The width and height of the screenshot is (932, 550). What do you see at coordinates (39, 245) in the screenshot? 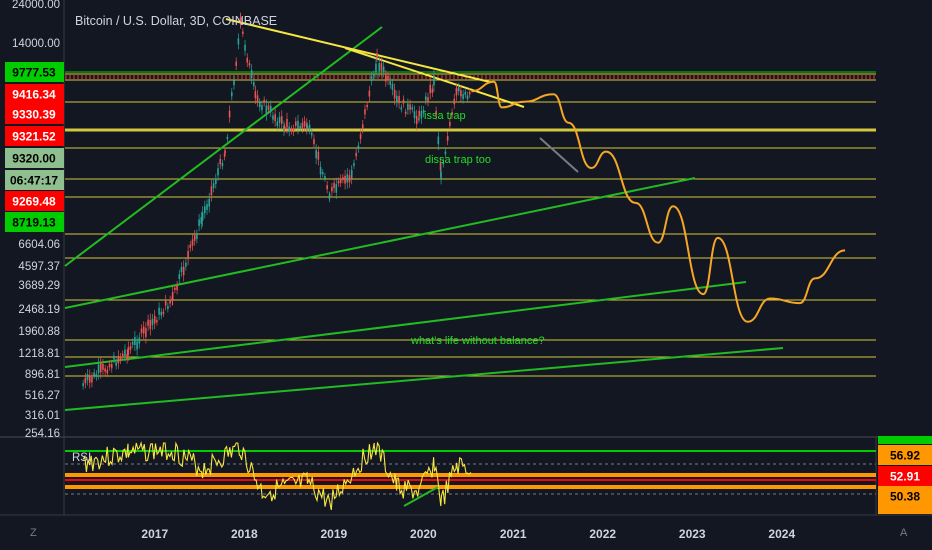
I see `price-axis-label-2: 6604.06` at bounding box center [39, 245].